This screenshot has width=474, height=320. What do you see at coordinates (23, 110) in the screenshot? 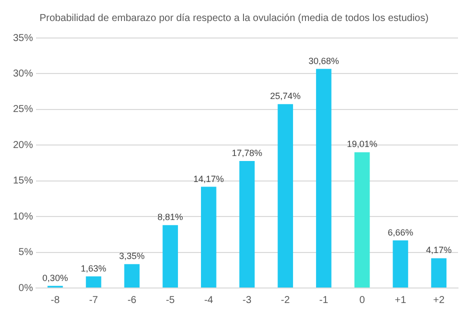
I see `y-tick-label: 25%` at bounding box center [23, 110].